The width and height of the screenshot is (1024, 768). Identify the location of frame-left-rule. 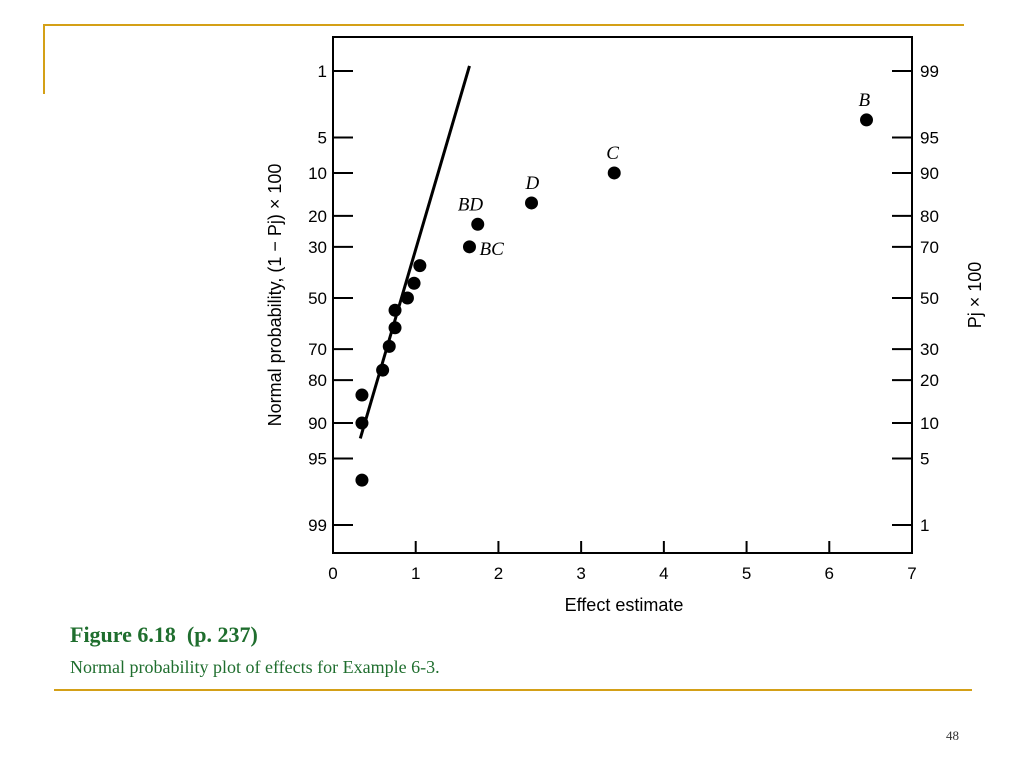
(44, 59).